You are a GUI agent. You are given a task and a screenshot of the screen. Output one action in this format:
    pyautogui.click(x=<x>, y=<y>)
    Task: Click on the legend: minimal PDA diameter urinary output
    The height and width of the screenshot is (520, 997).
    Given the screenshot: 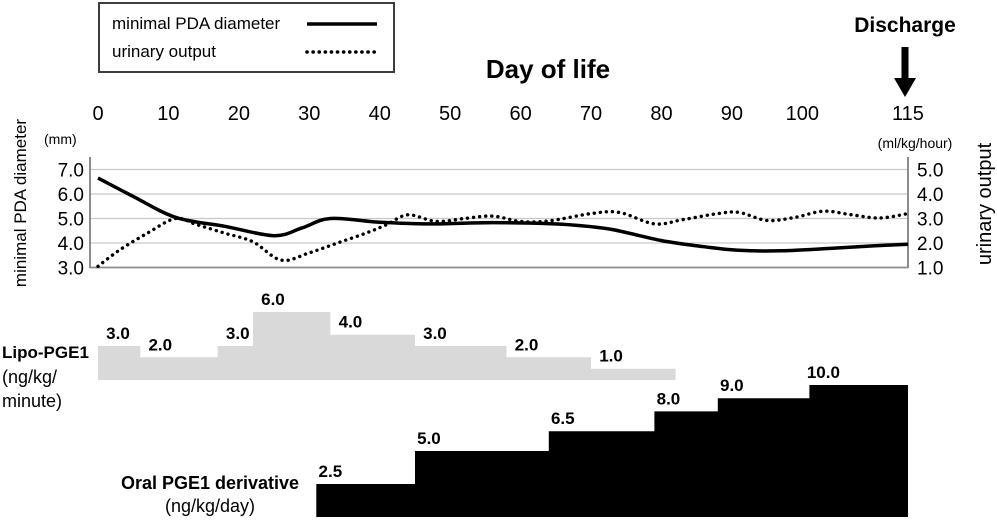 What is the action you would take?
    pyautogui.click(x=246, y=37)
    